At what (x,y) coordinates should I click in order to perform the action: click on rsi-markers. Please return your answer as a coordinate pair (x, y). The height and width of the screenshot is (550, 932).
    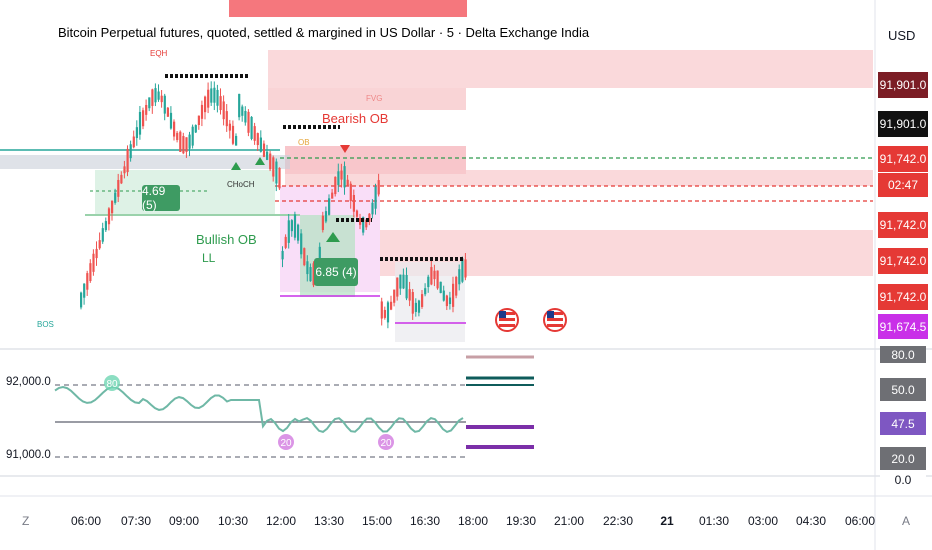
    Looking at the image, I should click on (249, 412).